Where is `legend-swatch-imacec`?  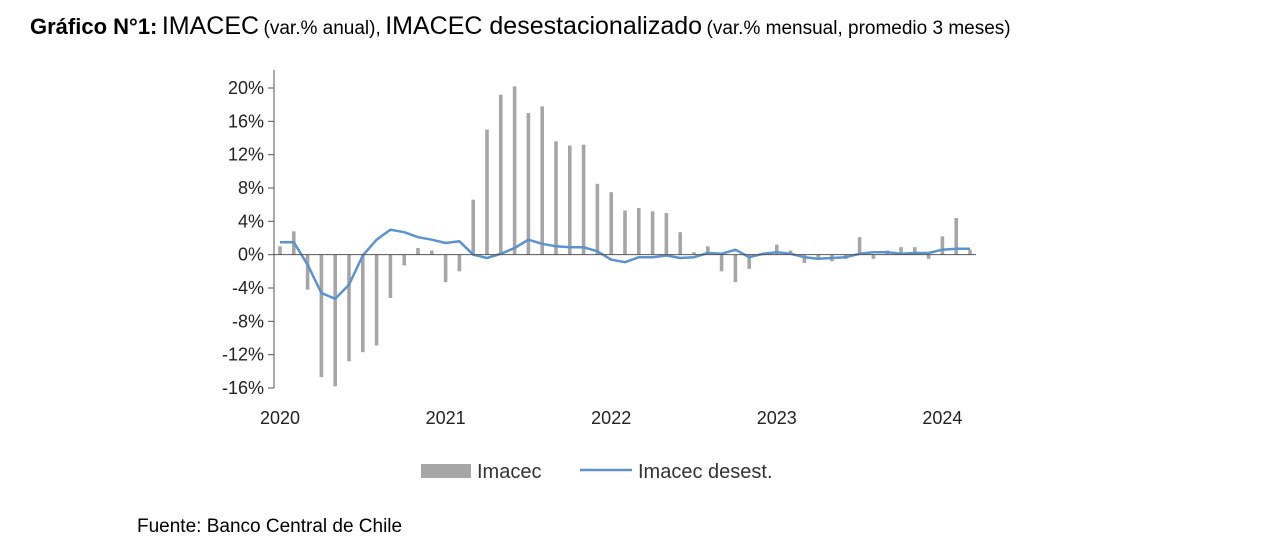 legend-swatch-imacec is located at coordinates (446, 471).